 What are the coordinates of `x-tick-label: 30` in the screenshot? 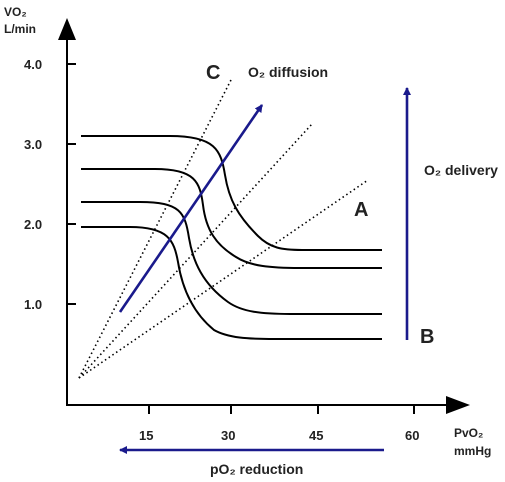 It's located at (228, 435).